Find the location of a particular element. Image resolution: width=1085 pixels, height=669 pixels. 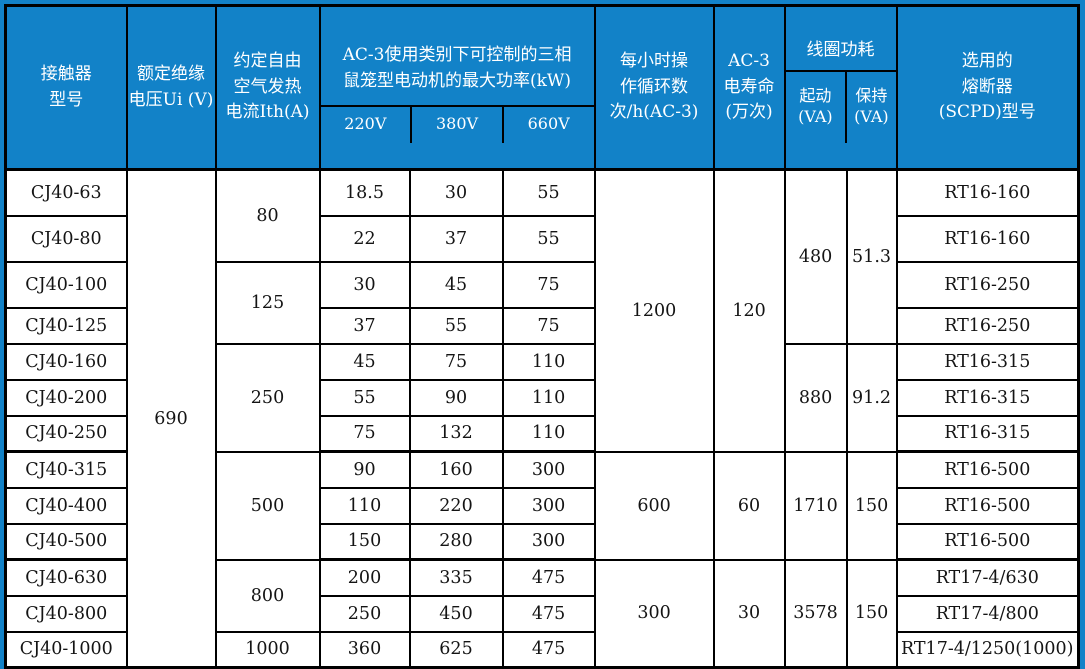

table-row: CJ40-400 110 220 300 RT16-500 is located at coordinates (542, 505).